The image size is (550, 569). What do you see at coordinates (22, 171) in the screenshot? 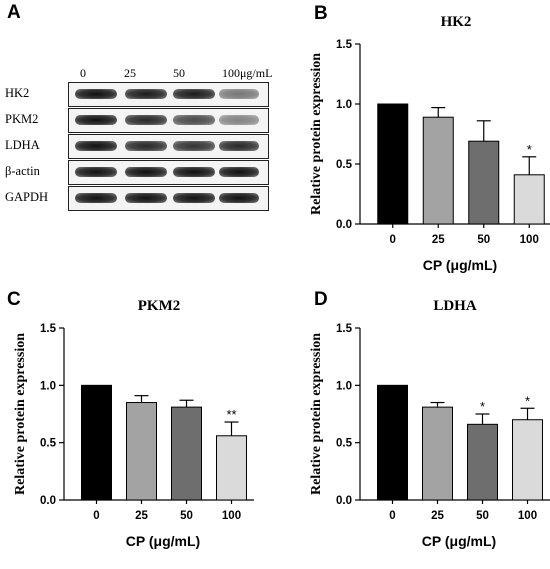
I see `blot-label-beta-actin: β-actin` at bounding box center [22, 171].